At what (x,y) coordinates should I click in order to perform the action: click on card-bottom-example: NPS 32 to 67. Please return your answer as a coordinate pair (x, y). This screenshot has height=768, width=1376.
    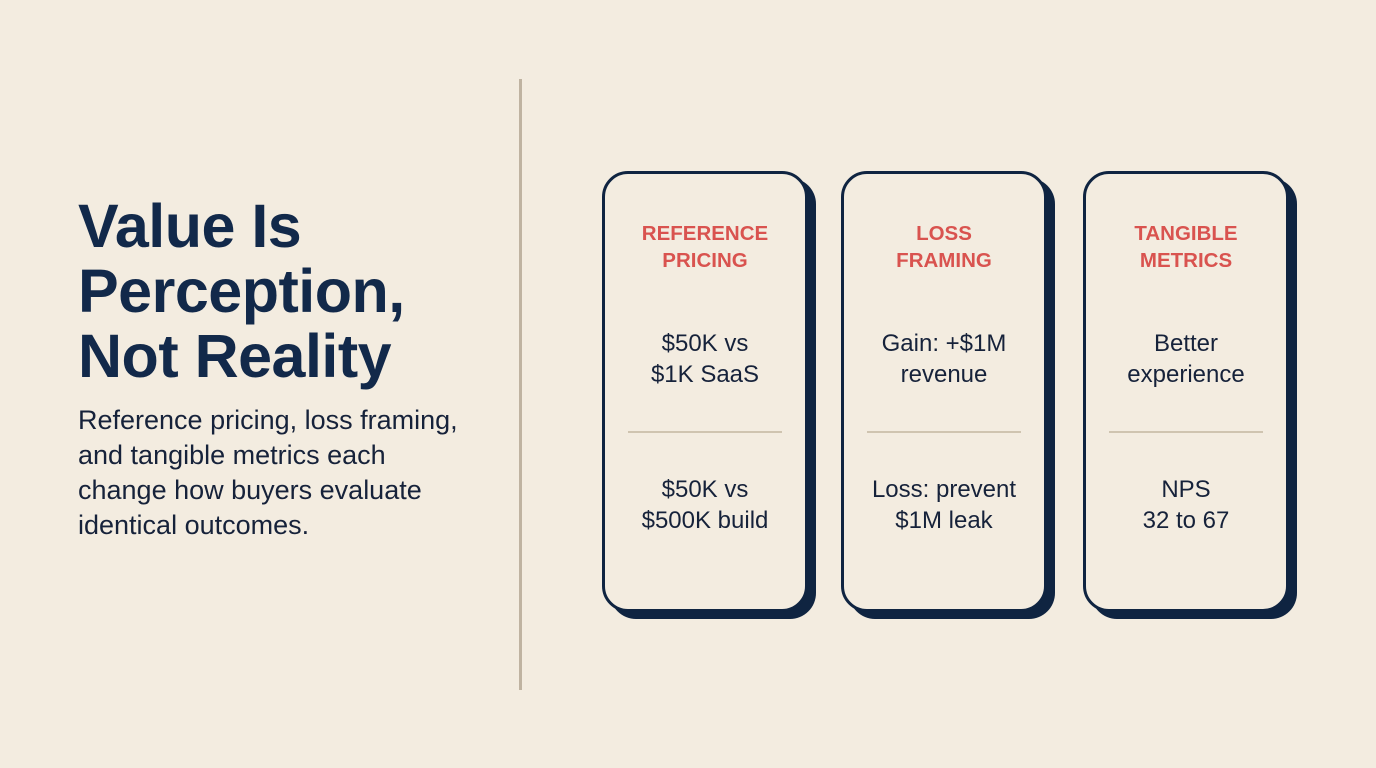
    Looking at the image, I should click on (1186, 505).